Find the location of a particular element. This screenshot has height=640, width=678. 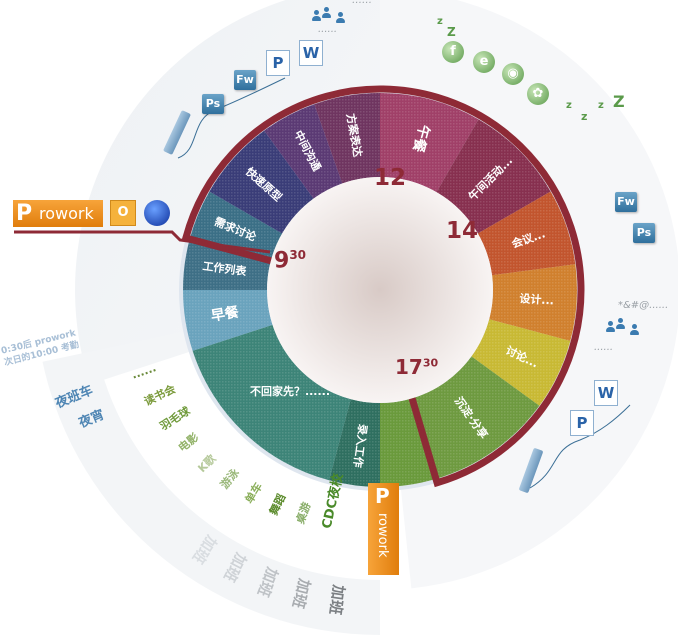

time-mark-930: 930 is located at coordinates (290, 260).